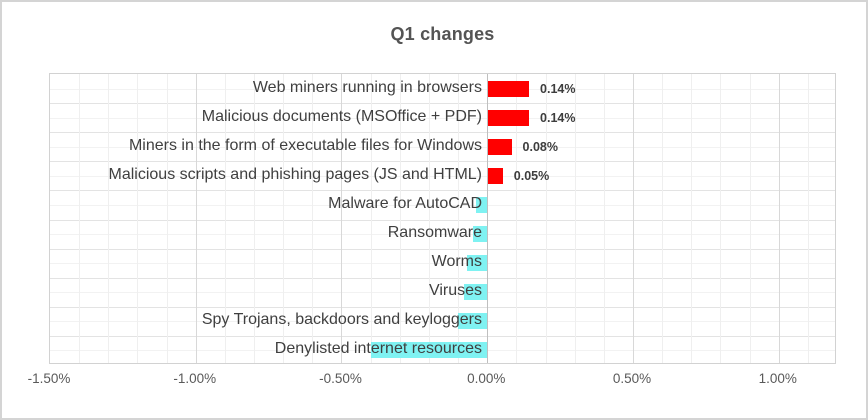  What do you see at coordinates (434, 381) in the screenshot?
I see `x-axis: -1.50% -1.00% -0.50% 0.00% 0.50% 1.00%` at bounding box center [434, 381].